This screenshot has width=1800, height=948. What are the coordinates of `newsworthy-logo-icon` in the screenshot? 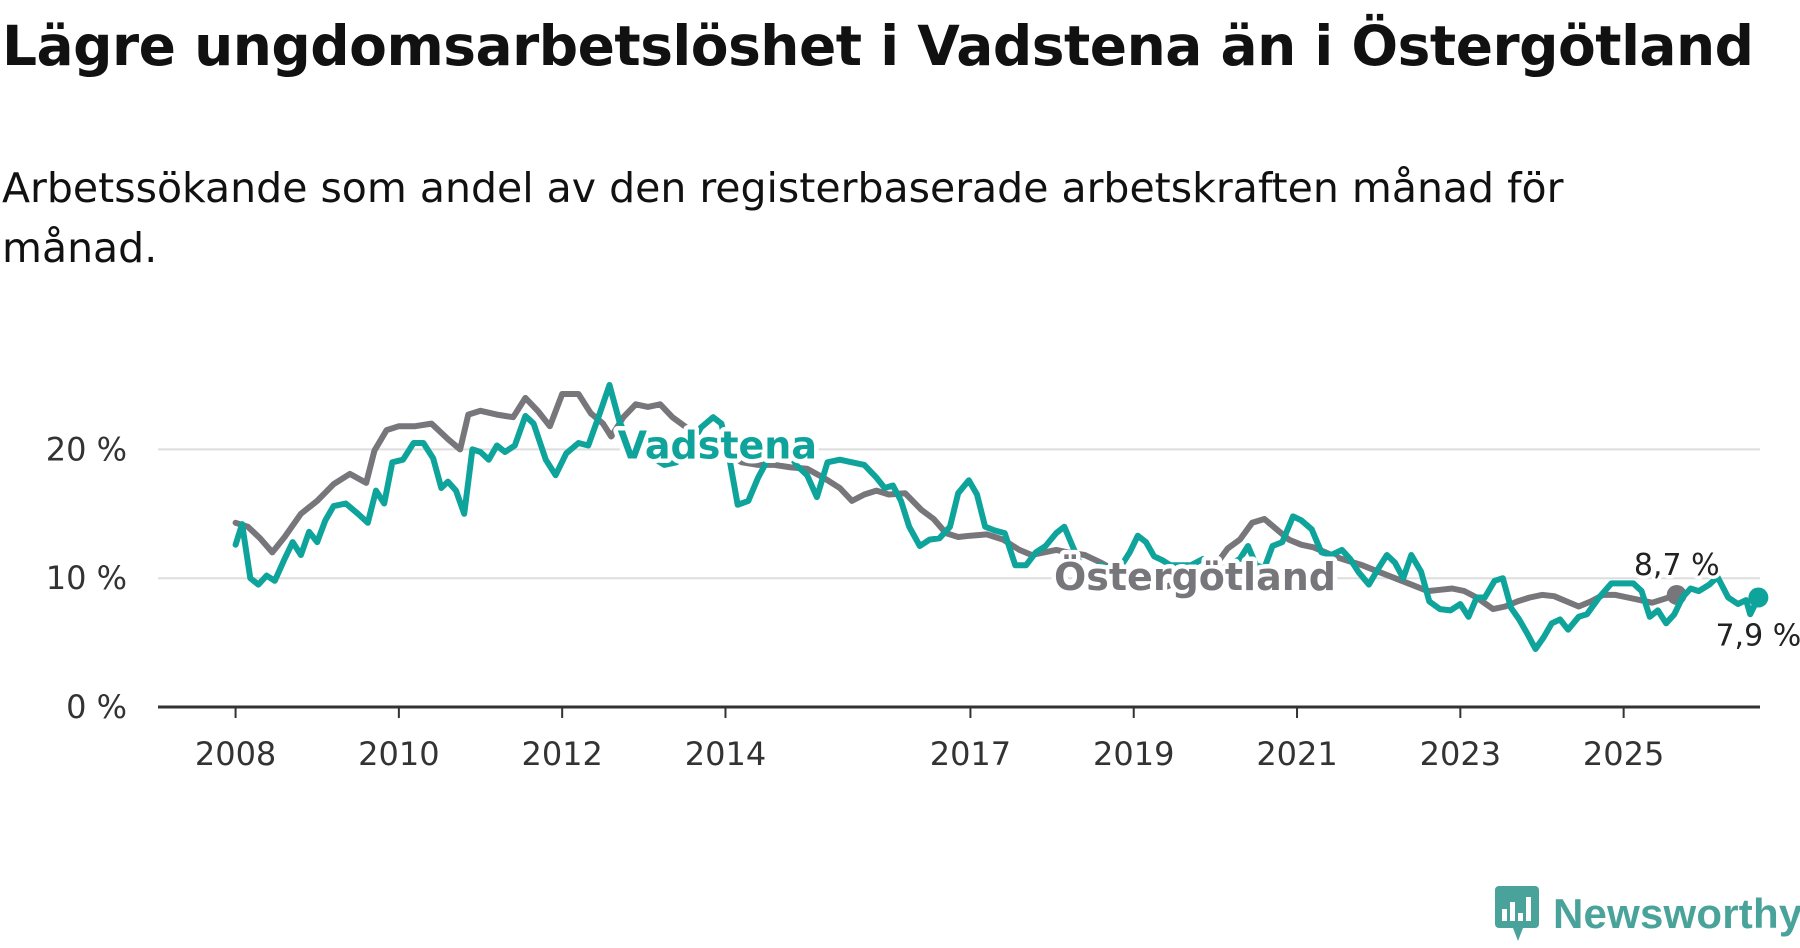 It's located at (1517, 913).